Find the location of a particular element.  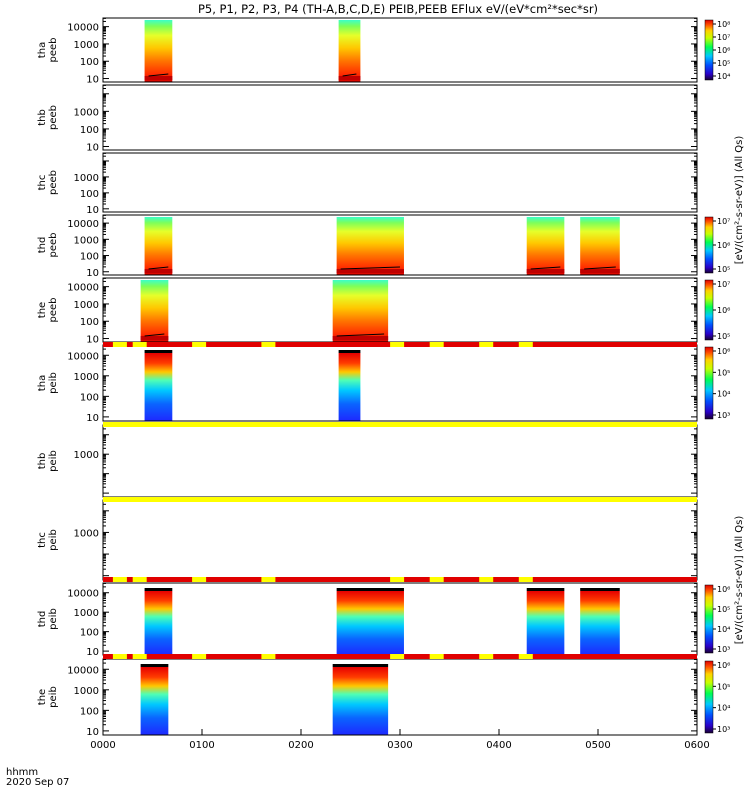

panel-thc-peeb: 10 100 1000 10000 tha peeb 10⁴ 10⁵ 10⁶ 10⁷ 10⁸ is located at coordinates (383, 51).